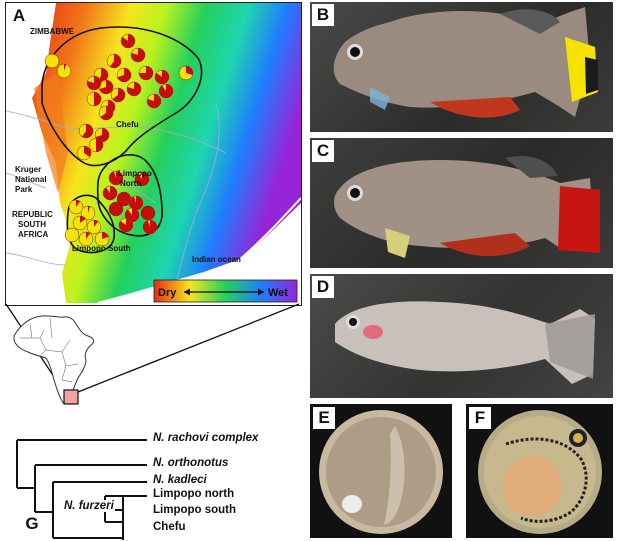 The image size is (617, 541). Describe the element at coordinates (130, 183) in the screenshot. I see `label-limpopo-north-2: North` at that location.